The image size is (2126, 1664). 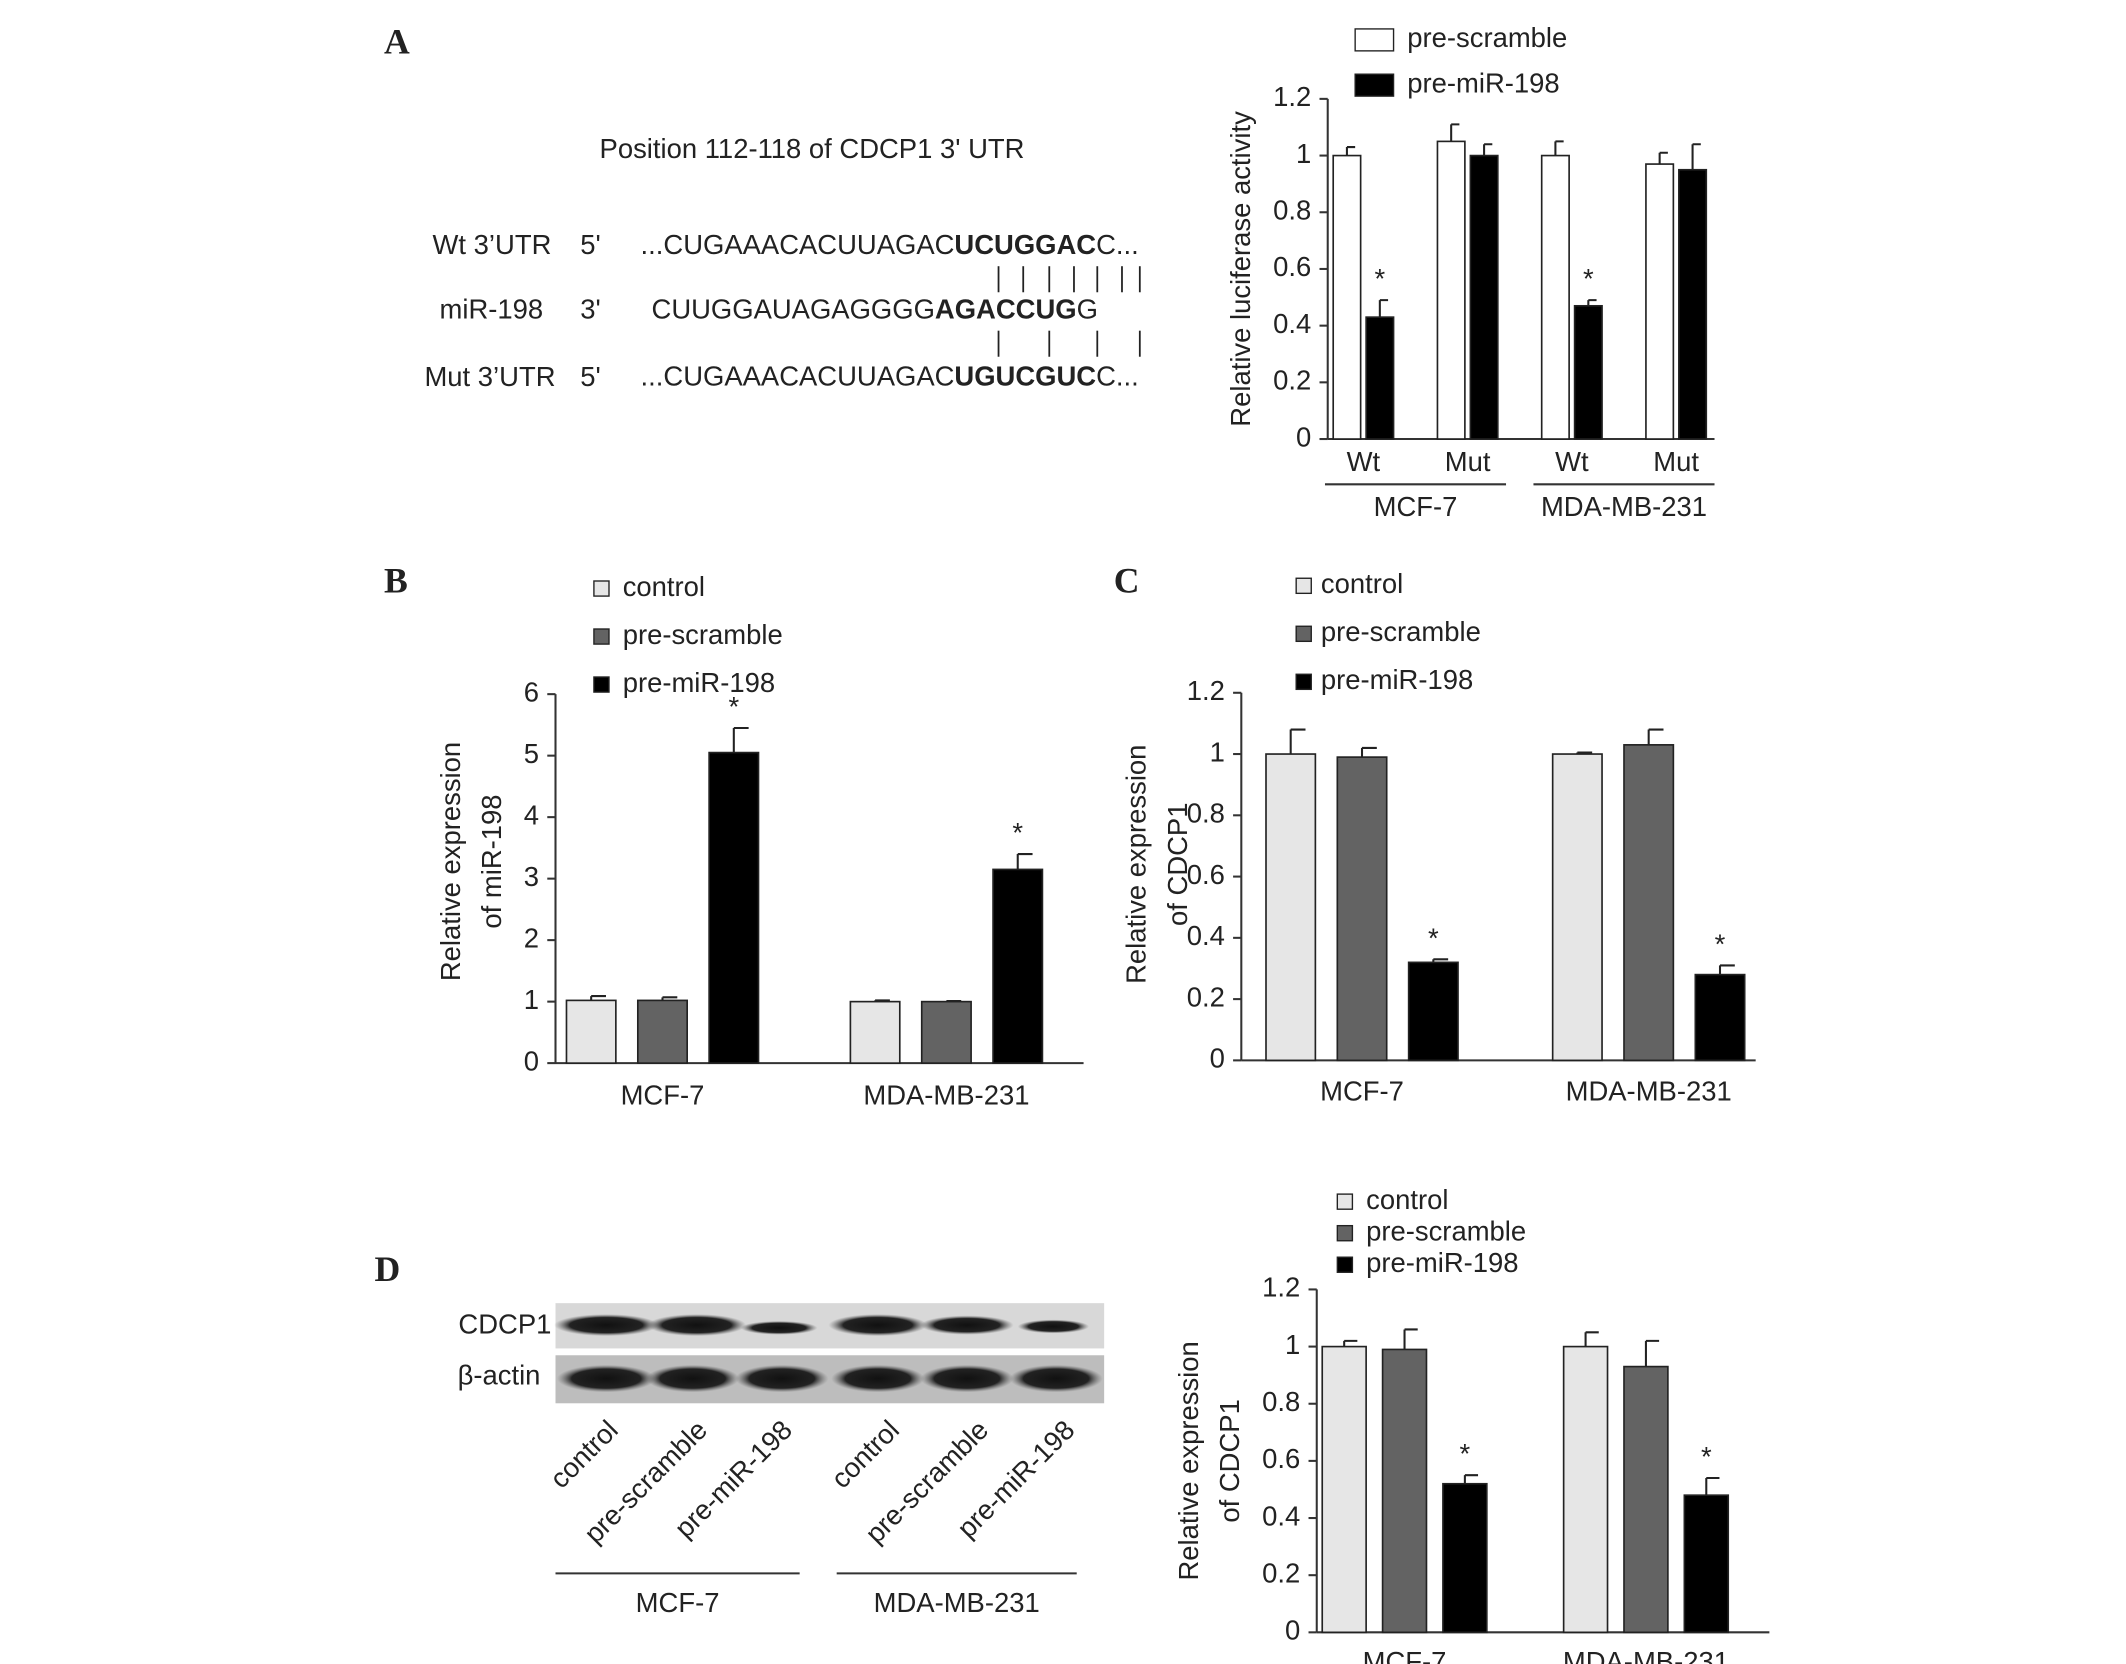 I want to click on row-name: Wt 3’UTR, so click(x=492, y=244).